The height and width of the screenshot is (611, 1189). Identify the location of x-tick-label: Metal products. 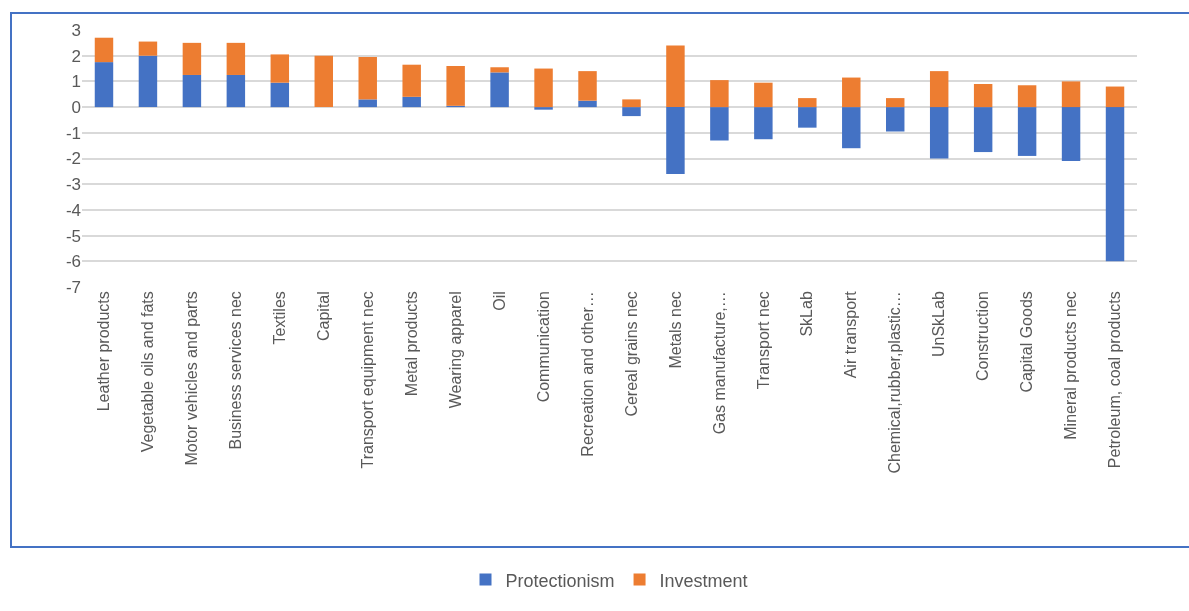
(411, 344).